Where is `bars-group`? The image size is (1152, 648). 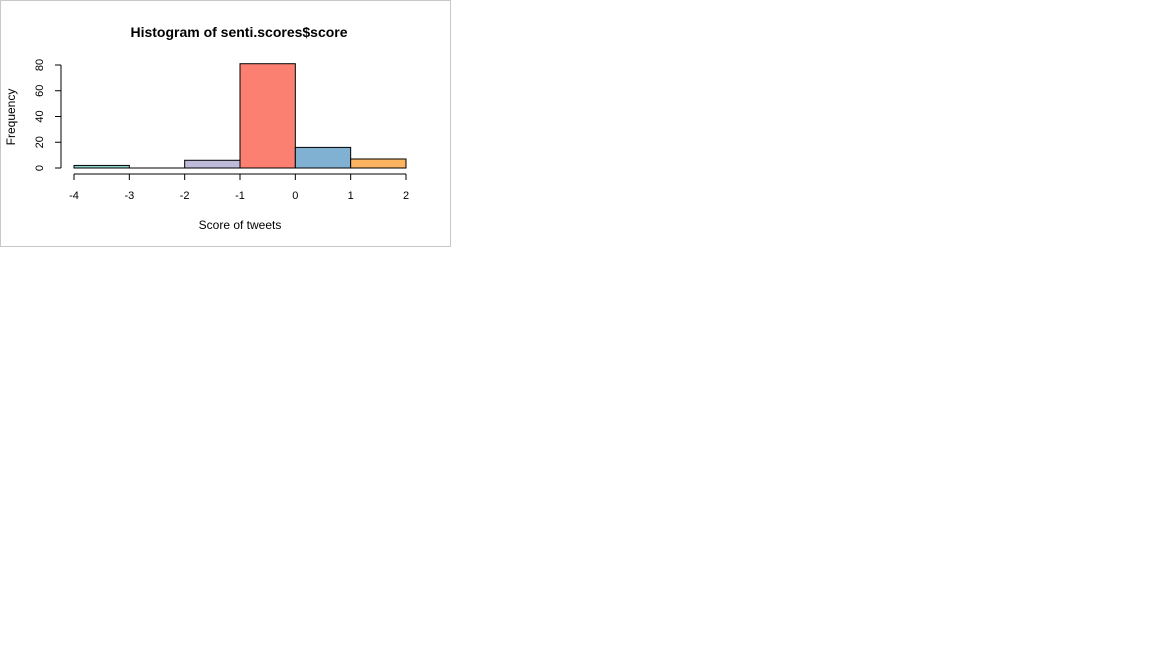
bars-group is located at coordinates (240, 116).